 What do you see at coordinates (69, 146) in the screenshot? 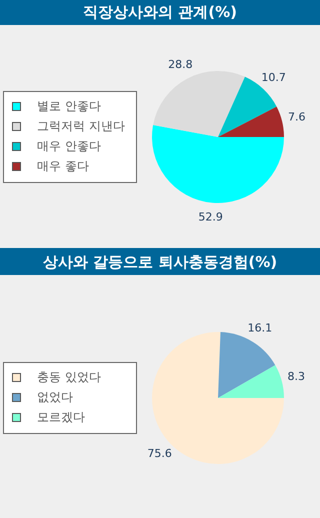
I see `legend-label: 매우 안좋다` at bounding box center [69, 146].